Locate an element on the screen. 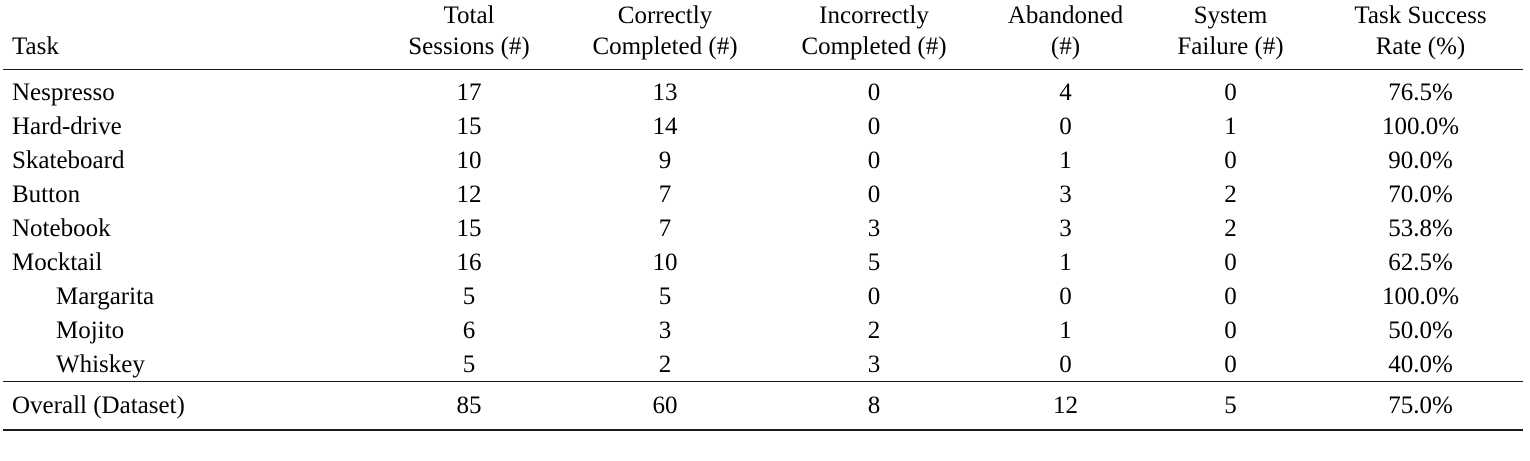 The image size is (1530, 461). cell-summary-incorrect: 8 is located at coordinates (874, 406).